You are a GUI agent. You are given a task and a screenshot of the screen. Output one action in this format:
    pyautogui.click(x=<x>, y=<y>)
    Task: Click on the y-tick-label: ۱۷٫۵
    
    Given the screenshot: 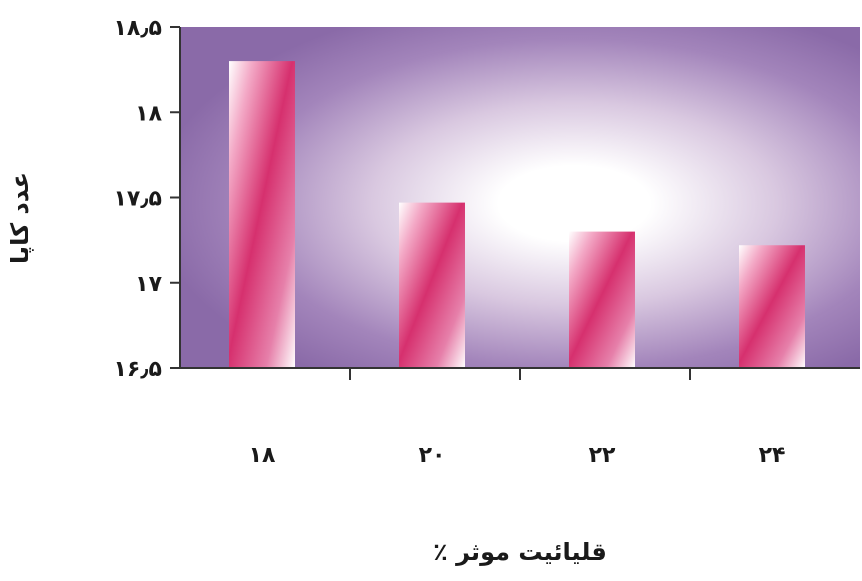 What is the action you would take?
    pyautogui.click(x=137, y=199)
    